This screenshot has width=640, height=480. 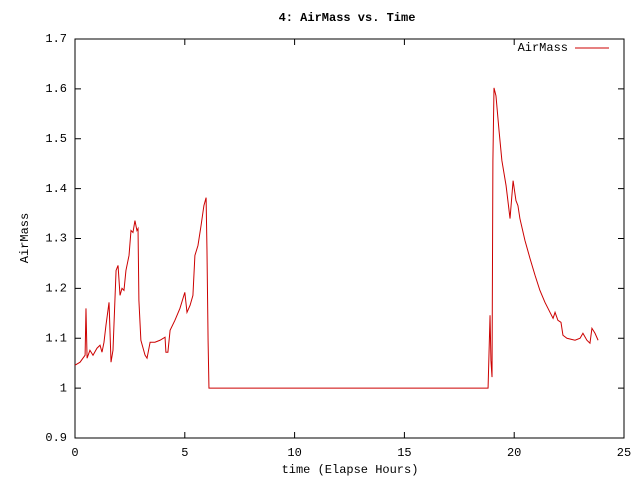 I want to click on y-tick-label: 1.2, so click(x=56, y=289).